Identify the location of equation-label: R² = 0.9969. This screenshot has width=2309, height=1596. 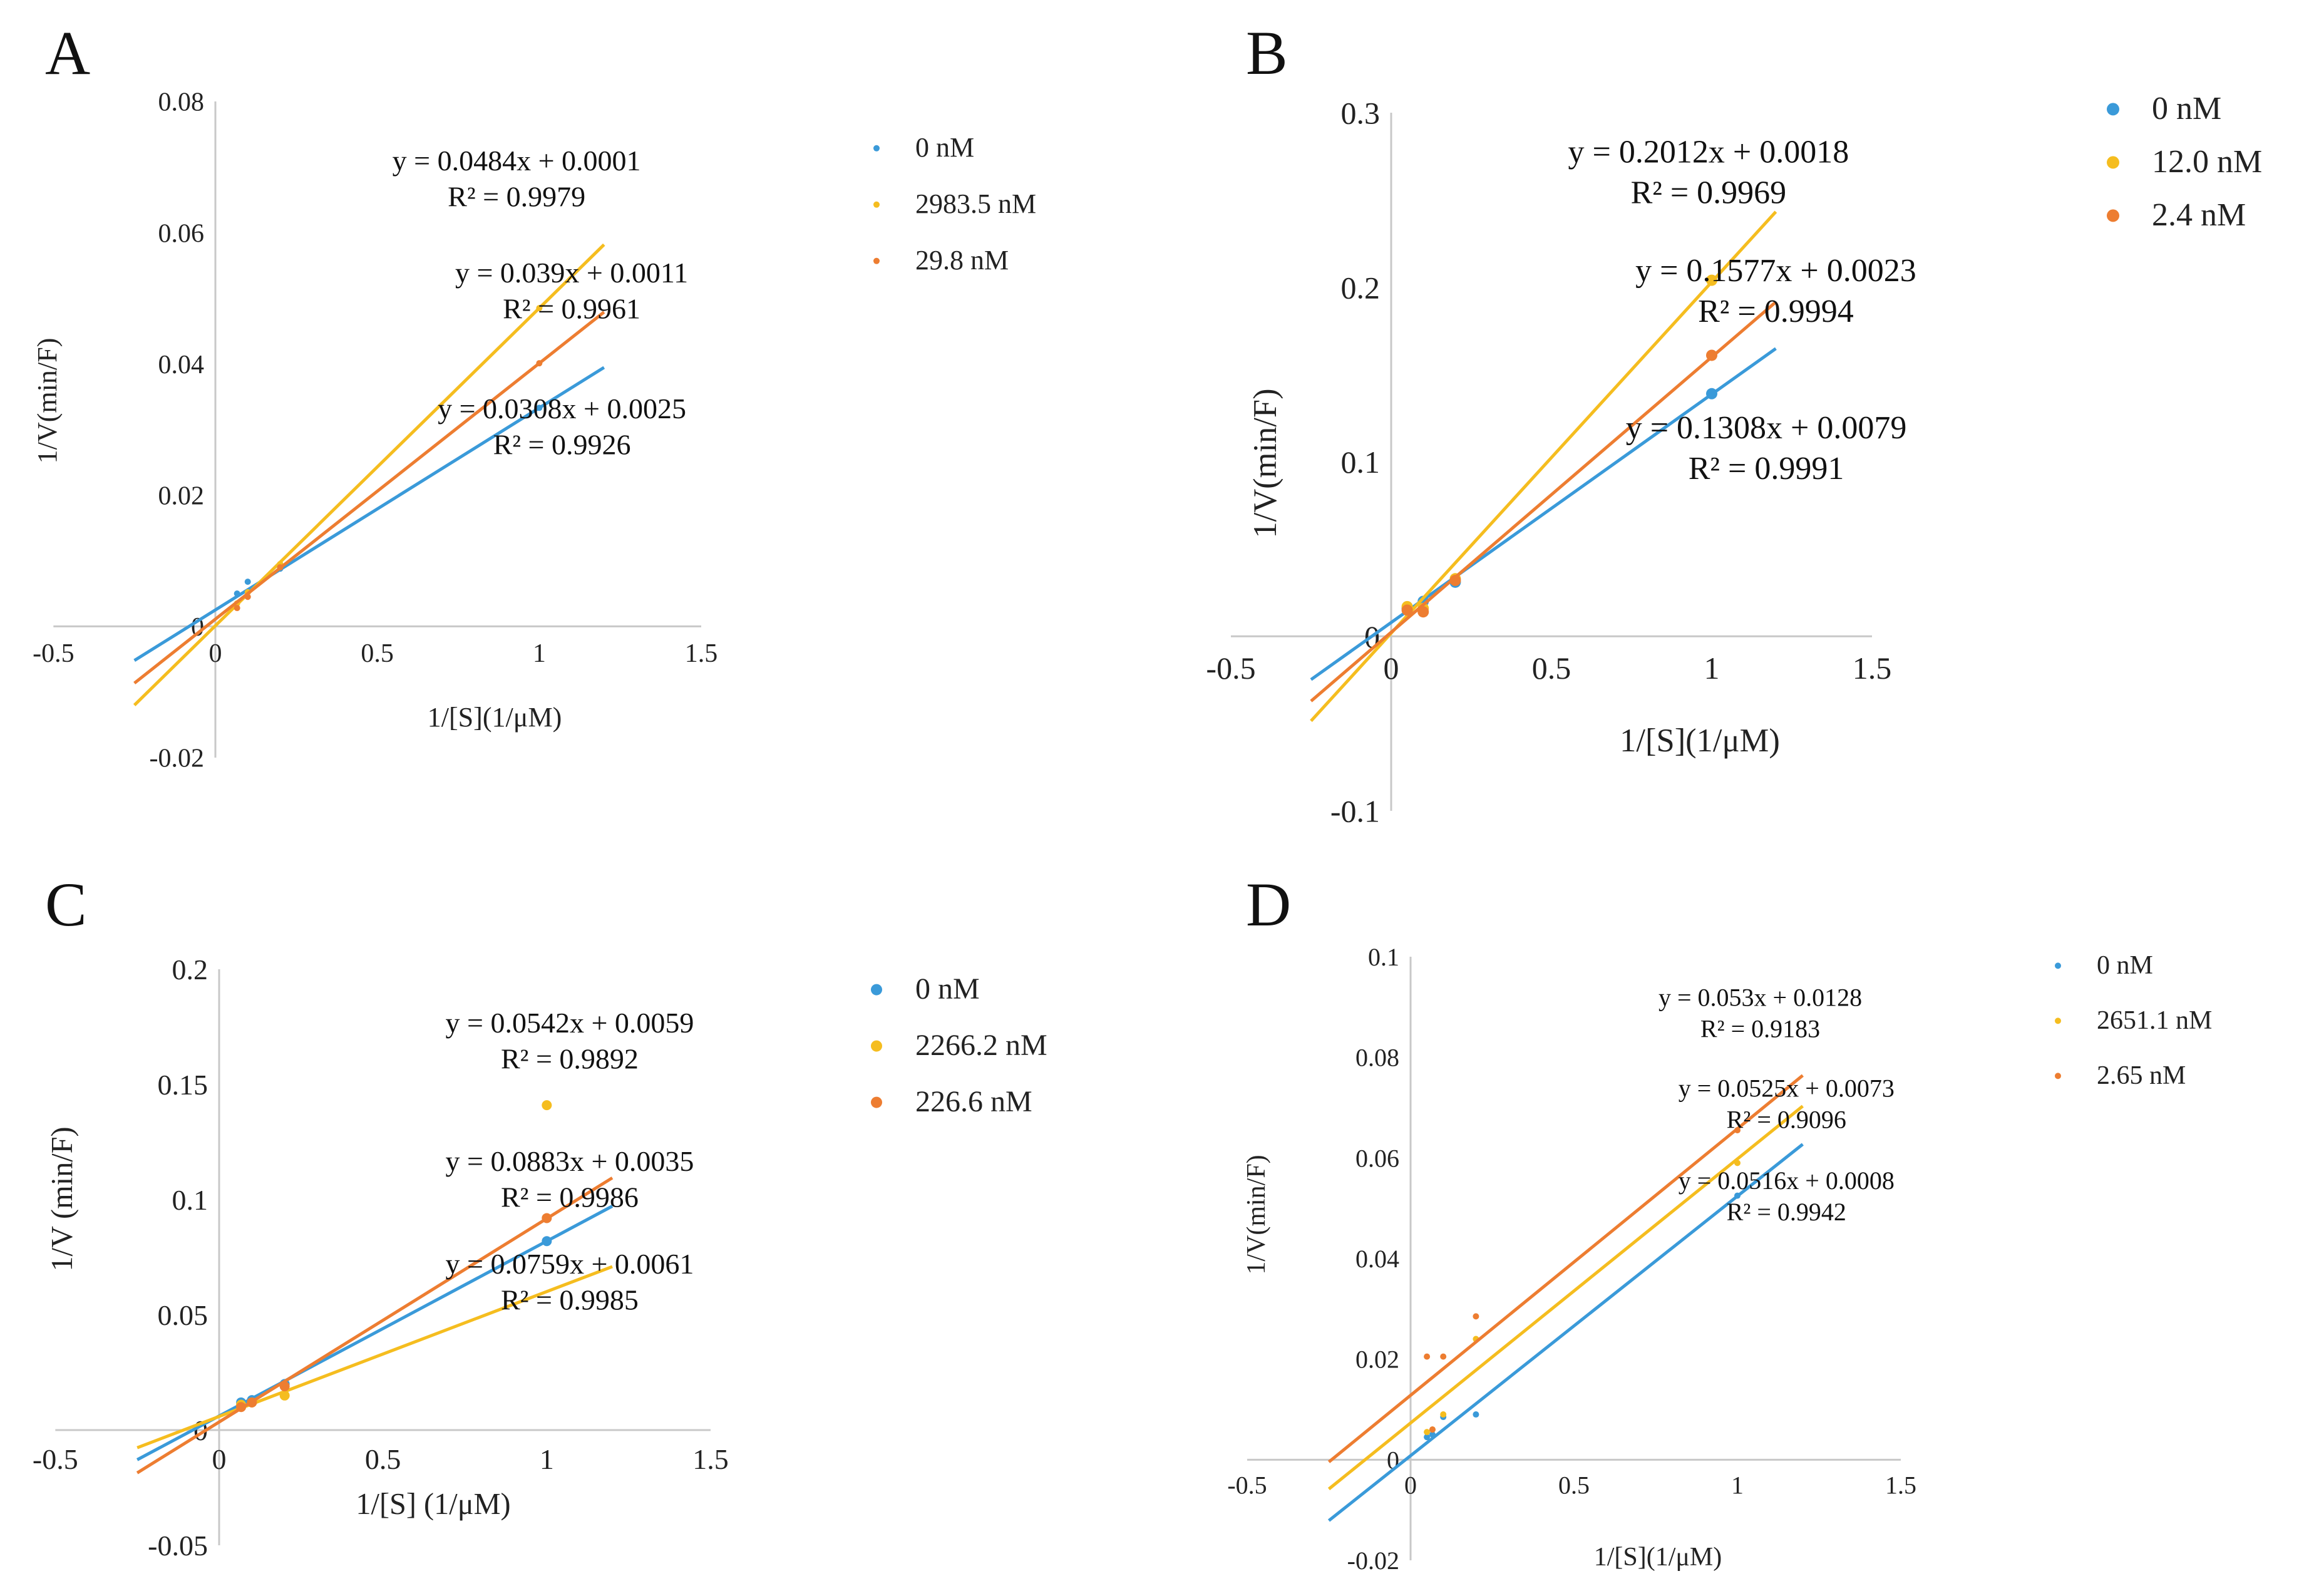
(1709, 192).